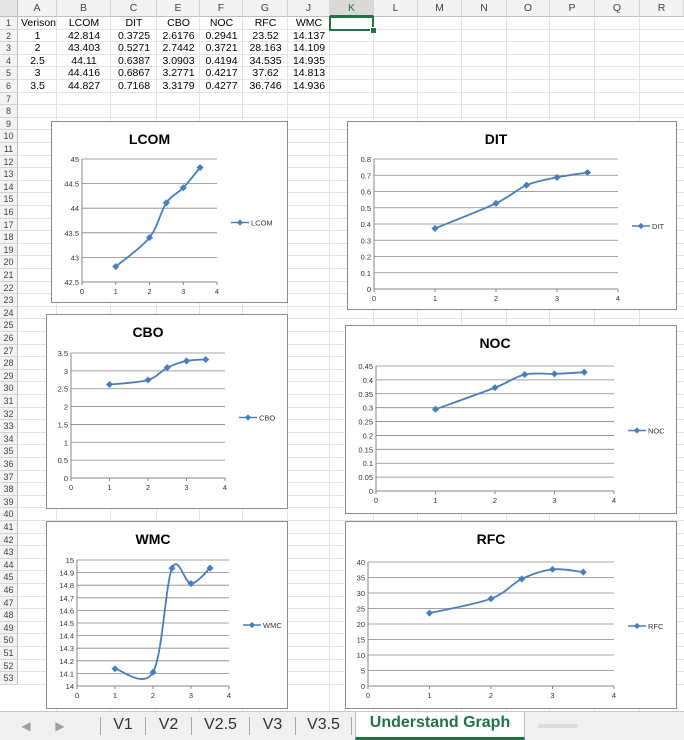  Describe the element at coordinates (511, 615) in the screenshot. I see `chart-rfc: RFC 0 5 10 15 20 25 30 35 40 0 1 2 3 4 RFC` at that location.